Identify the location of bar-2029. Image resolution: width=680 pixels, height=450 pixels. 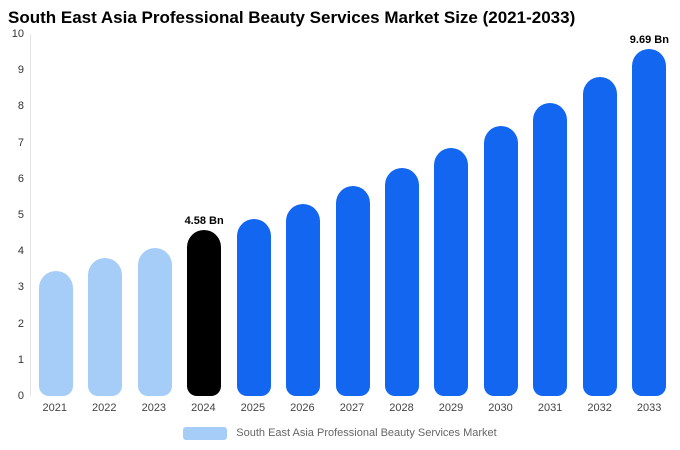
(451, 272).